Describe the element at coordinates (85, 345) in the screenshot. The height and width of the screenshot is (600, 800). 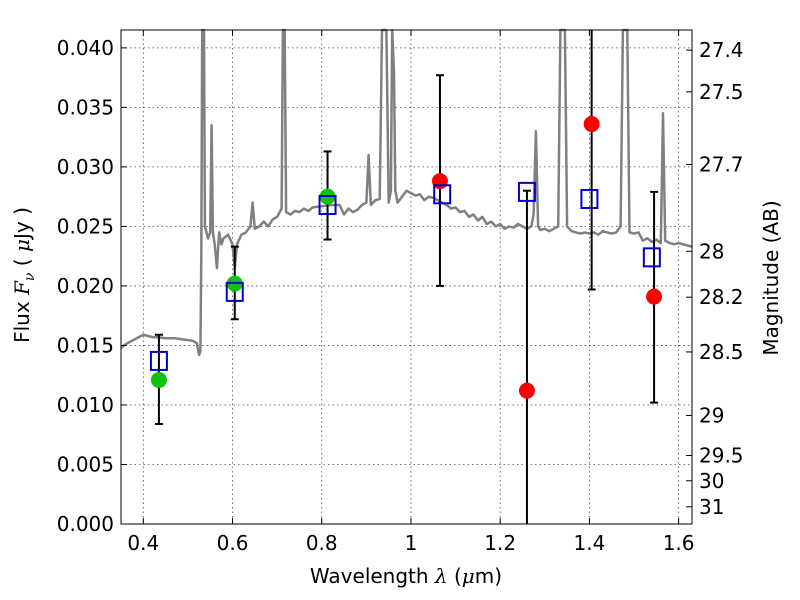
I see `y-tick-label: 0.015` at that location.